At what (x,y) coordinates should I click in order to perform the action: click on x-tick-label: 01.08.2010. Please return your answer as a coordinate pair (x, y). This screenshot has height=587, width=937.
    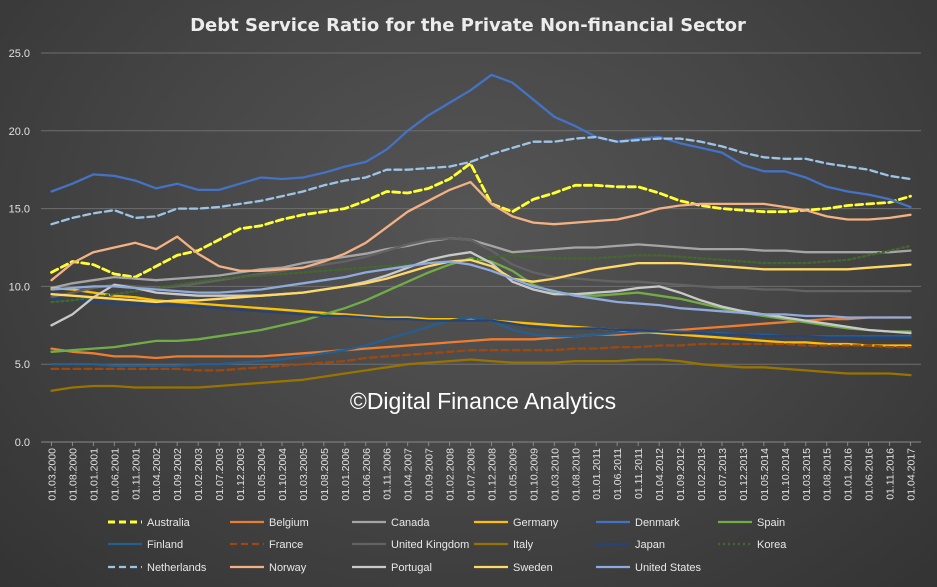
    Looking at the image, I should click on (576, 474).